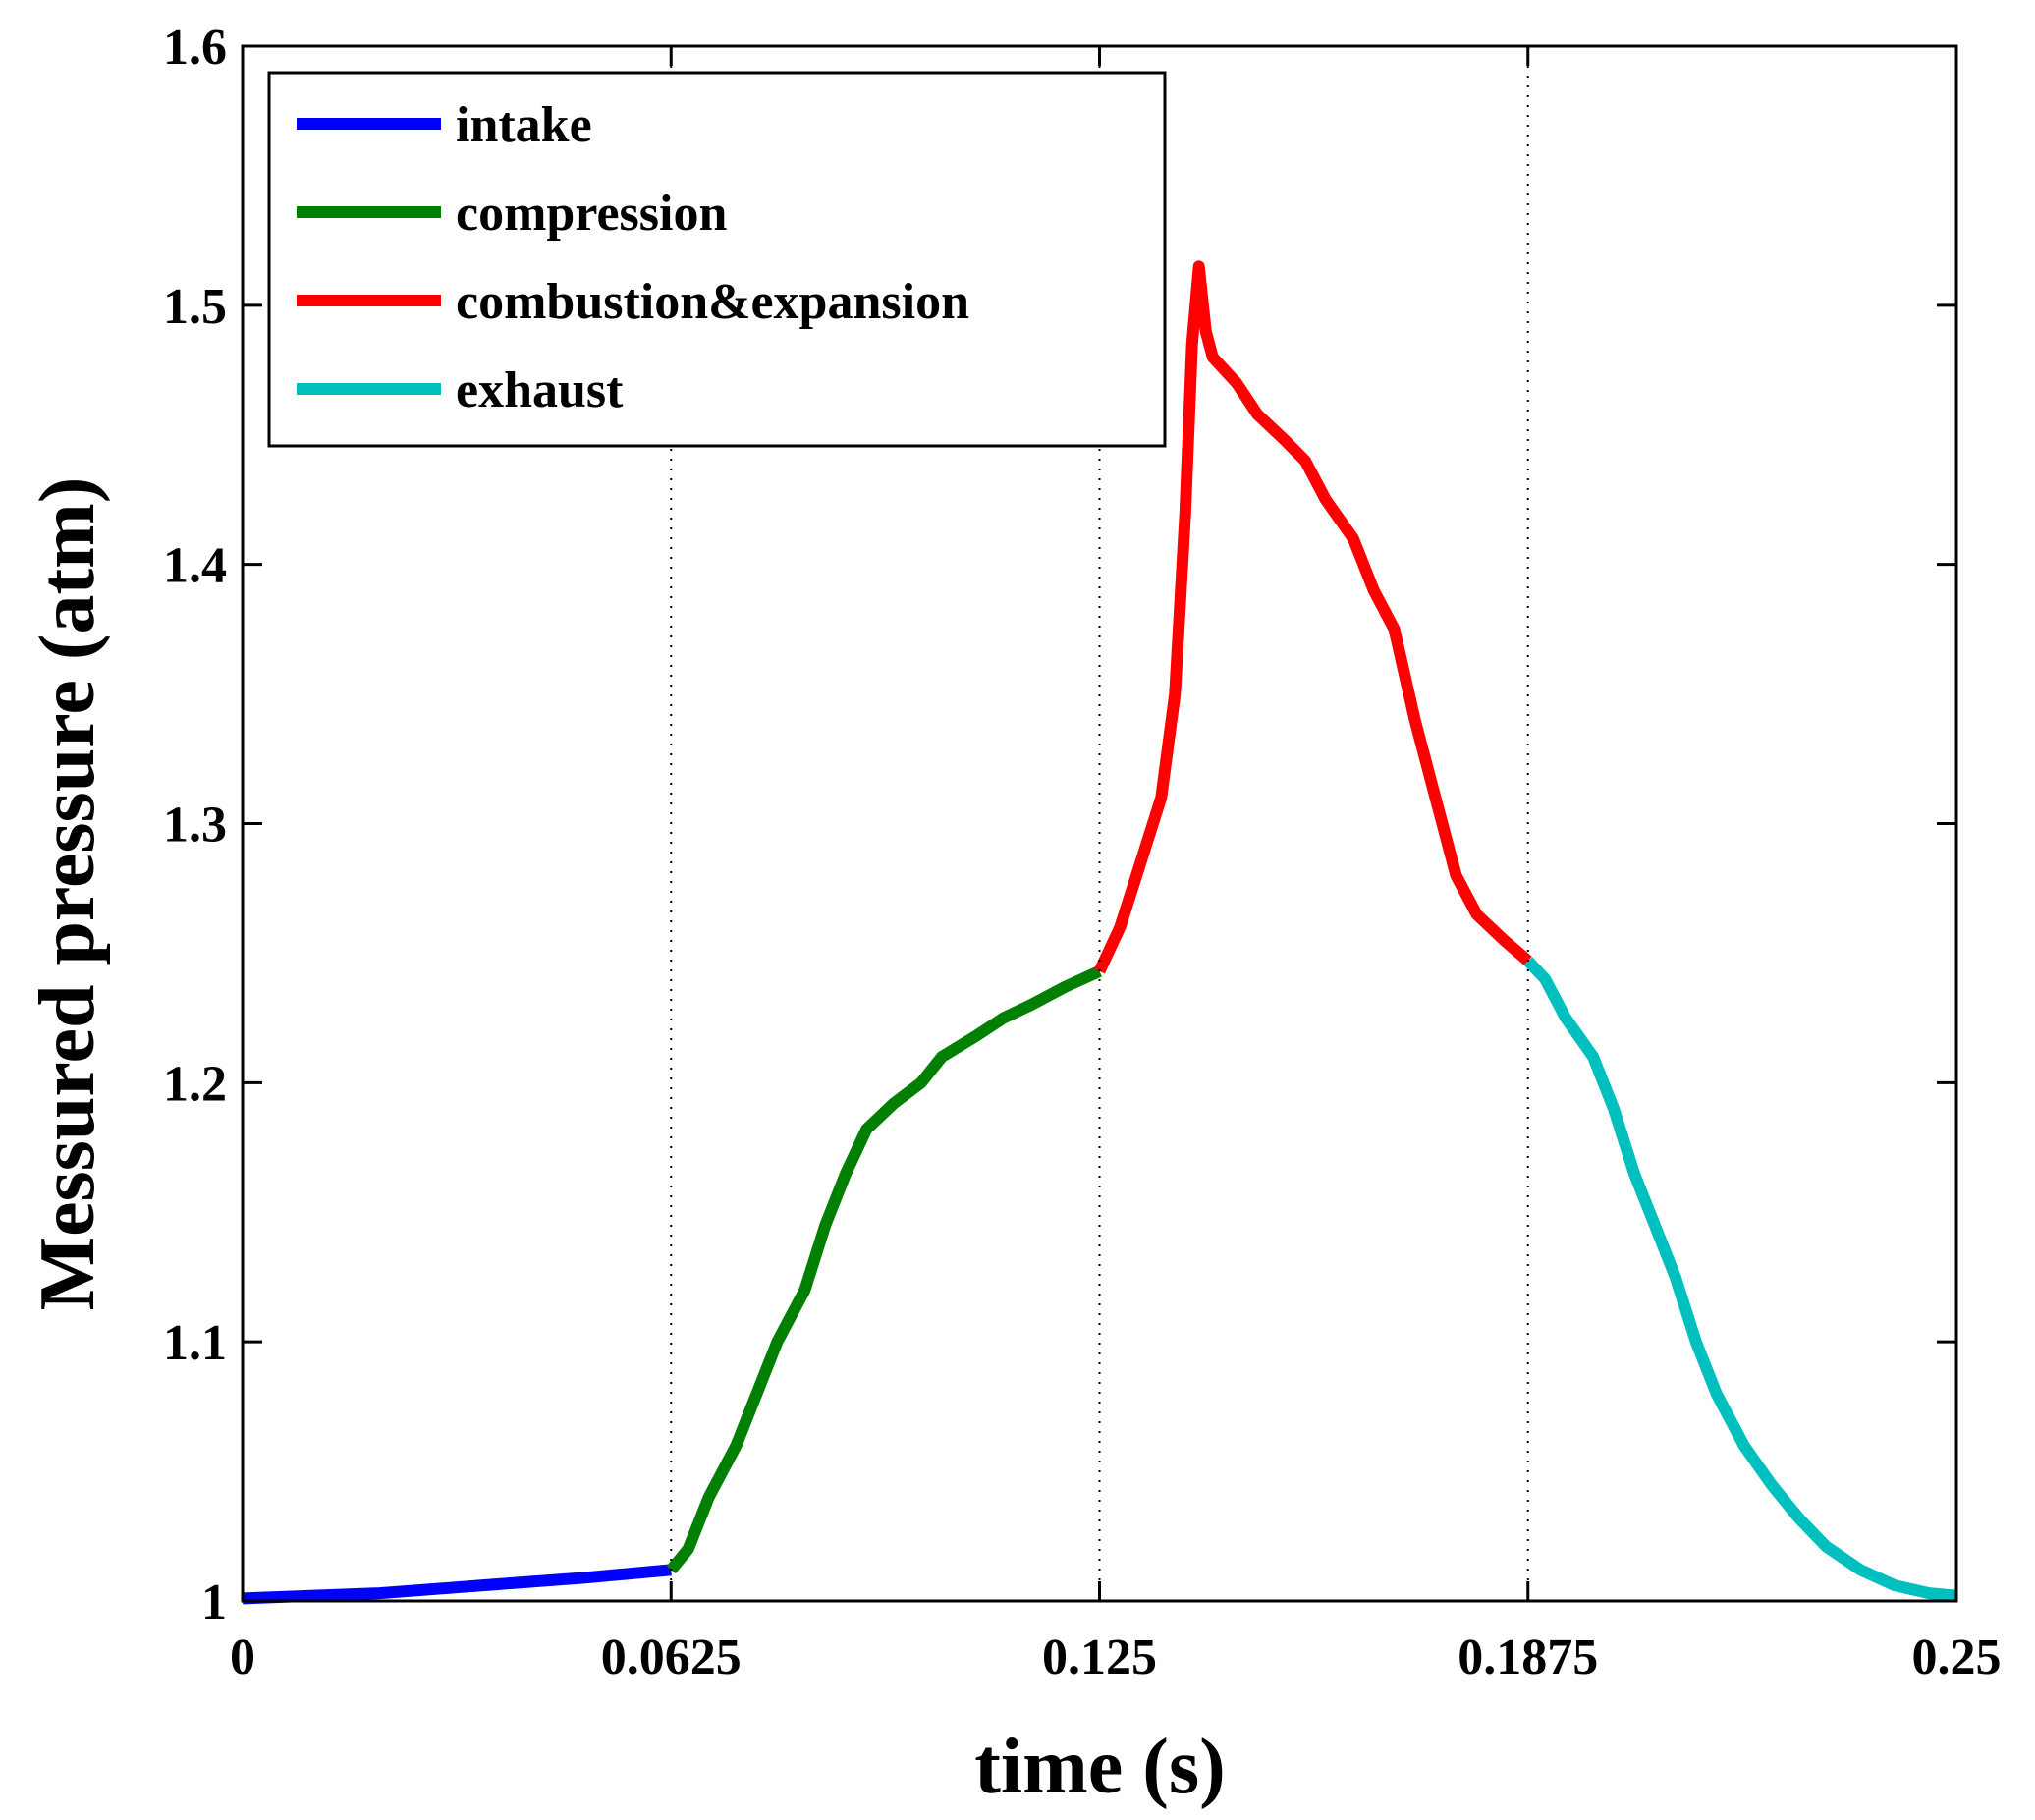  What do you see at coordinates (195, 826) in the screenshot?
I see `y-tick-label: 1.3` at bounding box center [195, 826].